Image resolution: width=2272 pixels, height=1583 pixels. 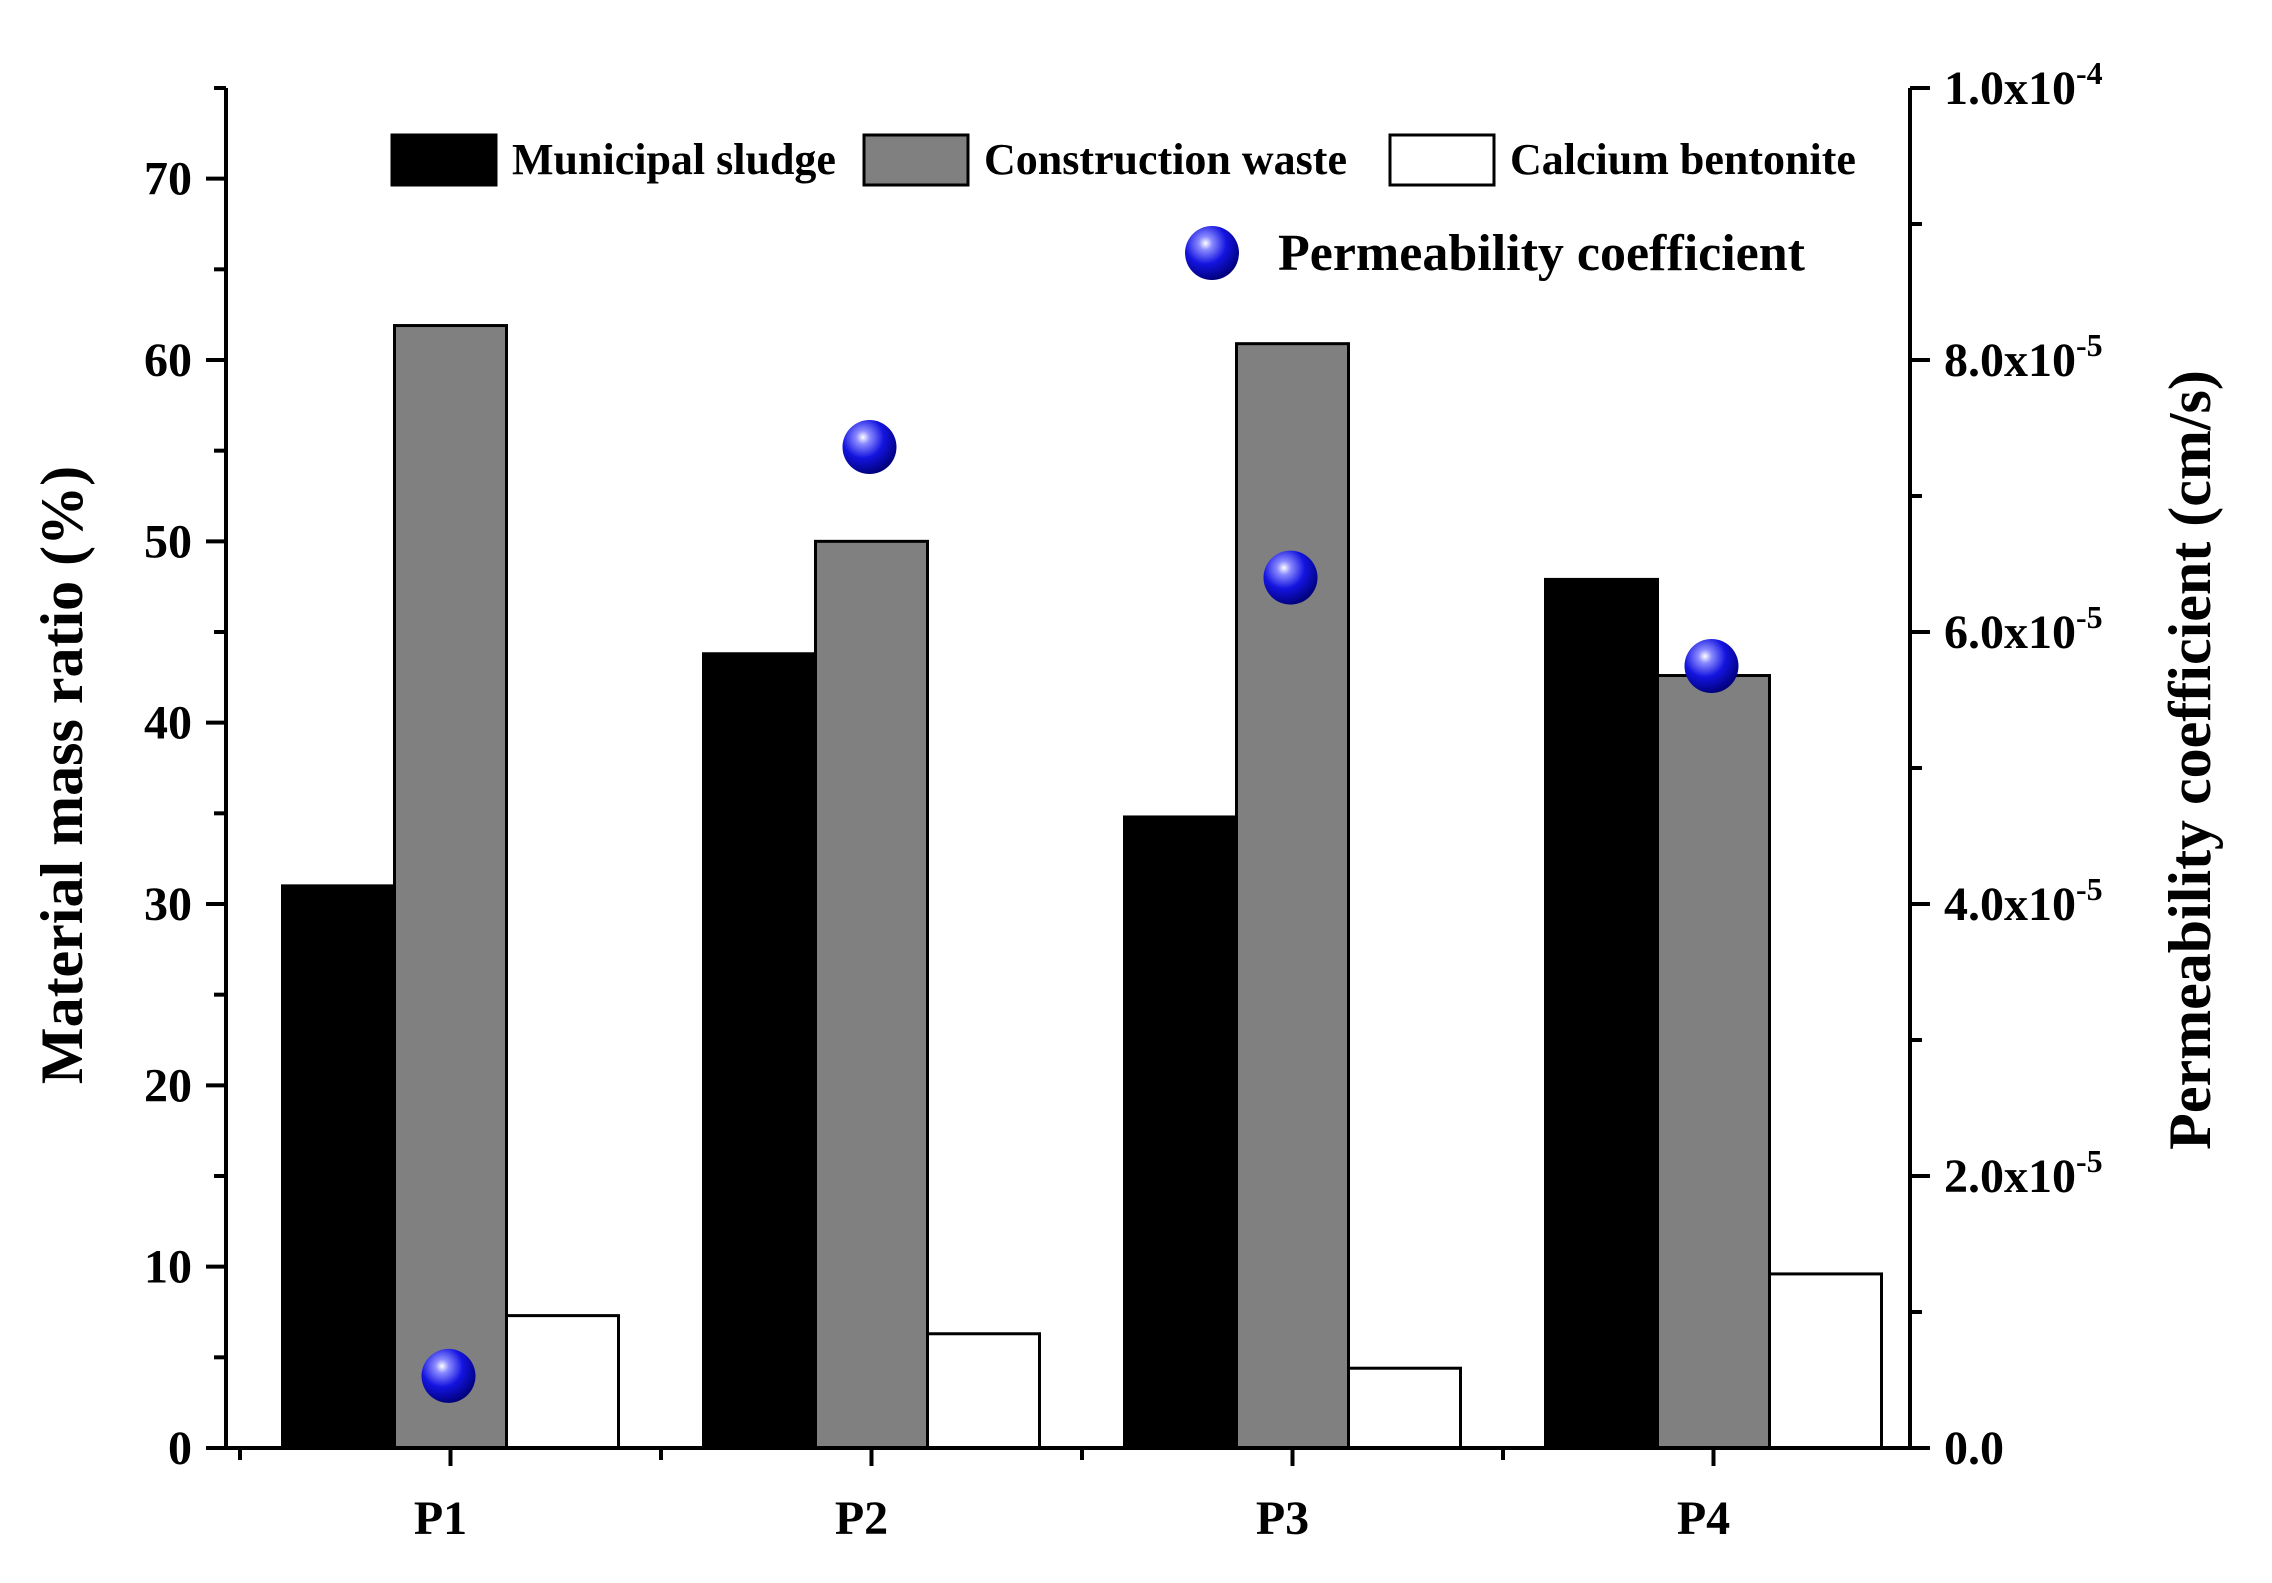 What do you see at coordinates (1683, 159) in the screenshot?
I see `legend-label-calcium-bentonite: Calcium bentonite` at bounding box center [1683, 159].